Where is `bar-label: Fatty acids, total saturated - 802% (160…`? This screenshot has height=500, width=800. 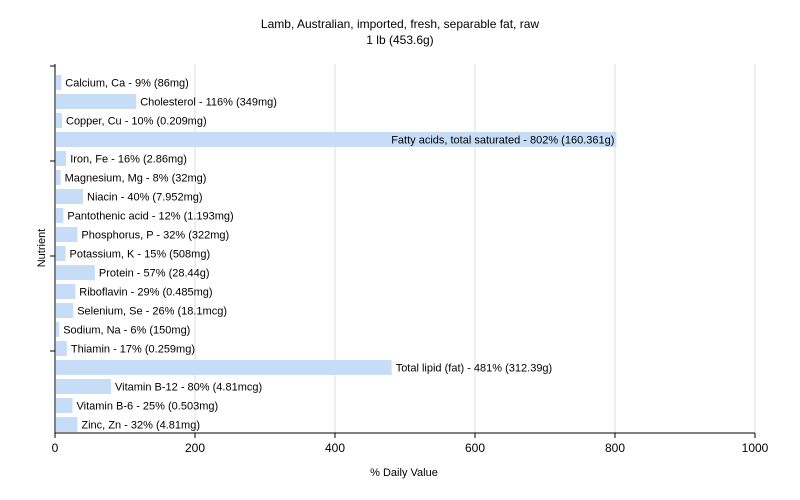
bar-label: Fatty acids, total saturated - 802% (160… is located at coordinates (502, 141).